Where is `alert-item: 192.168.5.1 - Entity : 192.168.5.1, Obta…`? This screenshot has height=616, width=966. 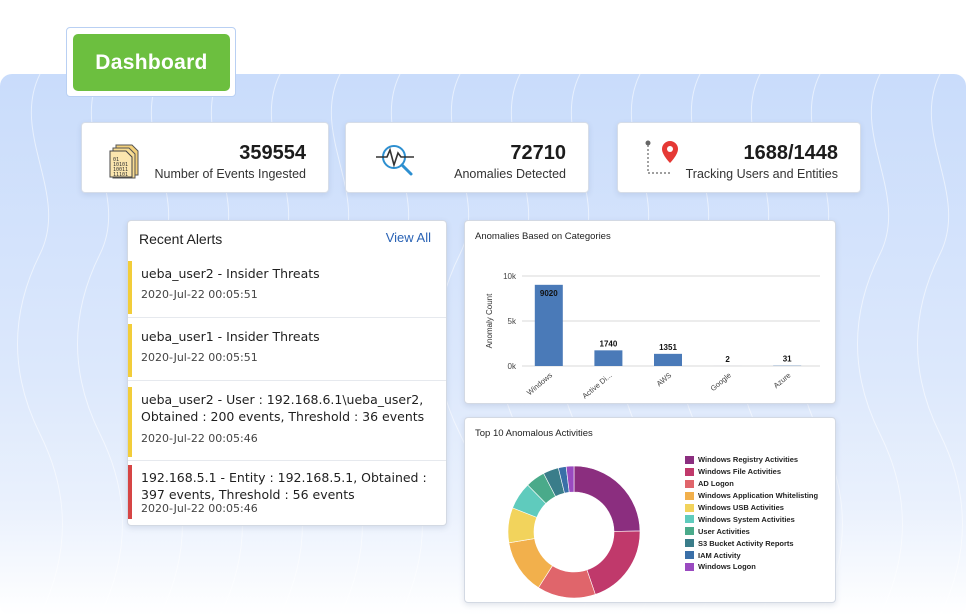 alert-item: 192.168.5.1 - Entity : 192.168.5.1, Obta… is located at coordinates (287, 493).